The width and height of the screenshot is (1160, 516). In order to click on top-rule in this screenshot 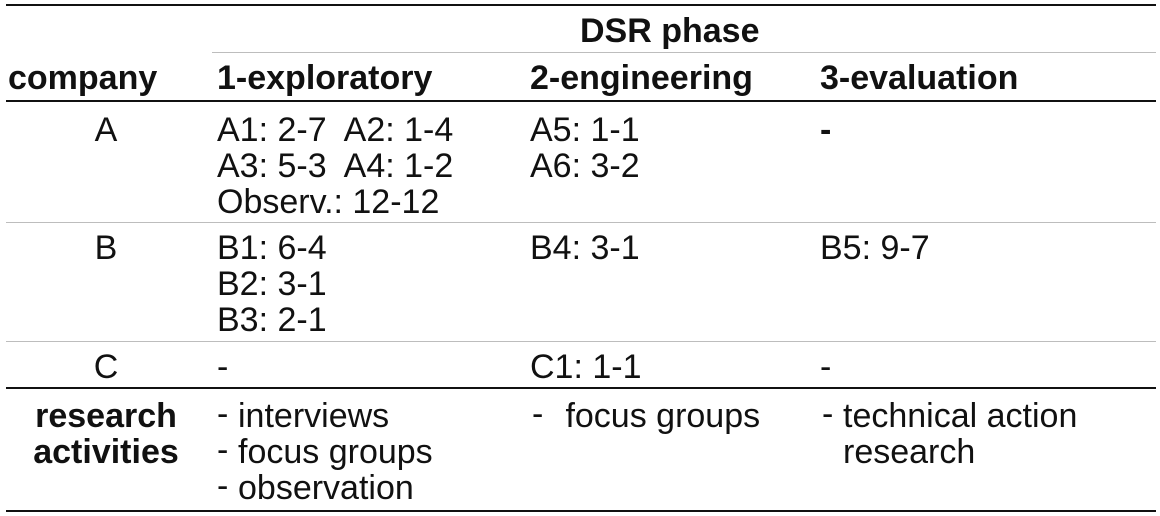, I will do `click(581, 5)`.